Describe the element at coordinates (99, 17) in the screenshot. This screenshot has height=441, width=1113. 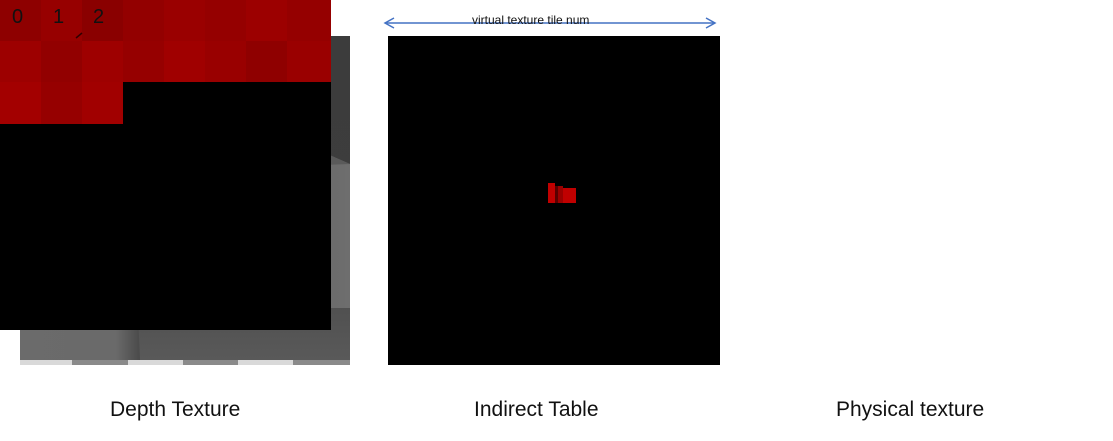
I see `tile-number-2: 2` at that location.